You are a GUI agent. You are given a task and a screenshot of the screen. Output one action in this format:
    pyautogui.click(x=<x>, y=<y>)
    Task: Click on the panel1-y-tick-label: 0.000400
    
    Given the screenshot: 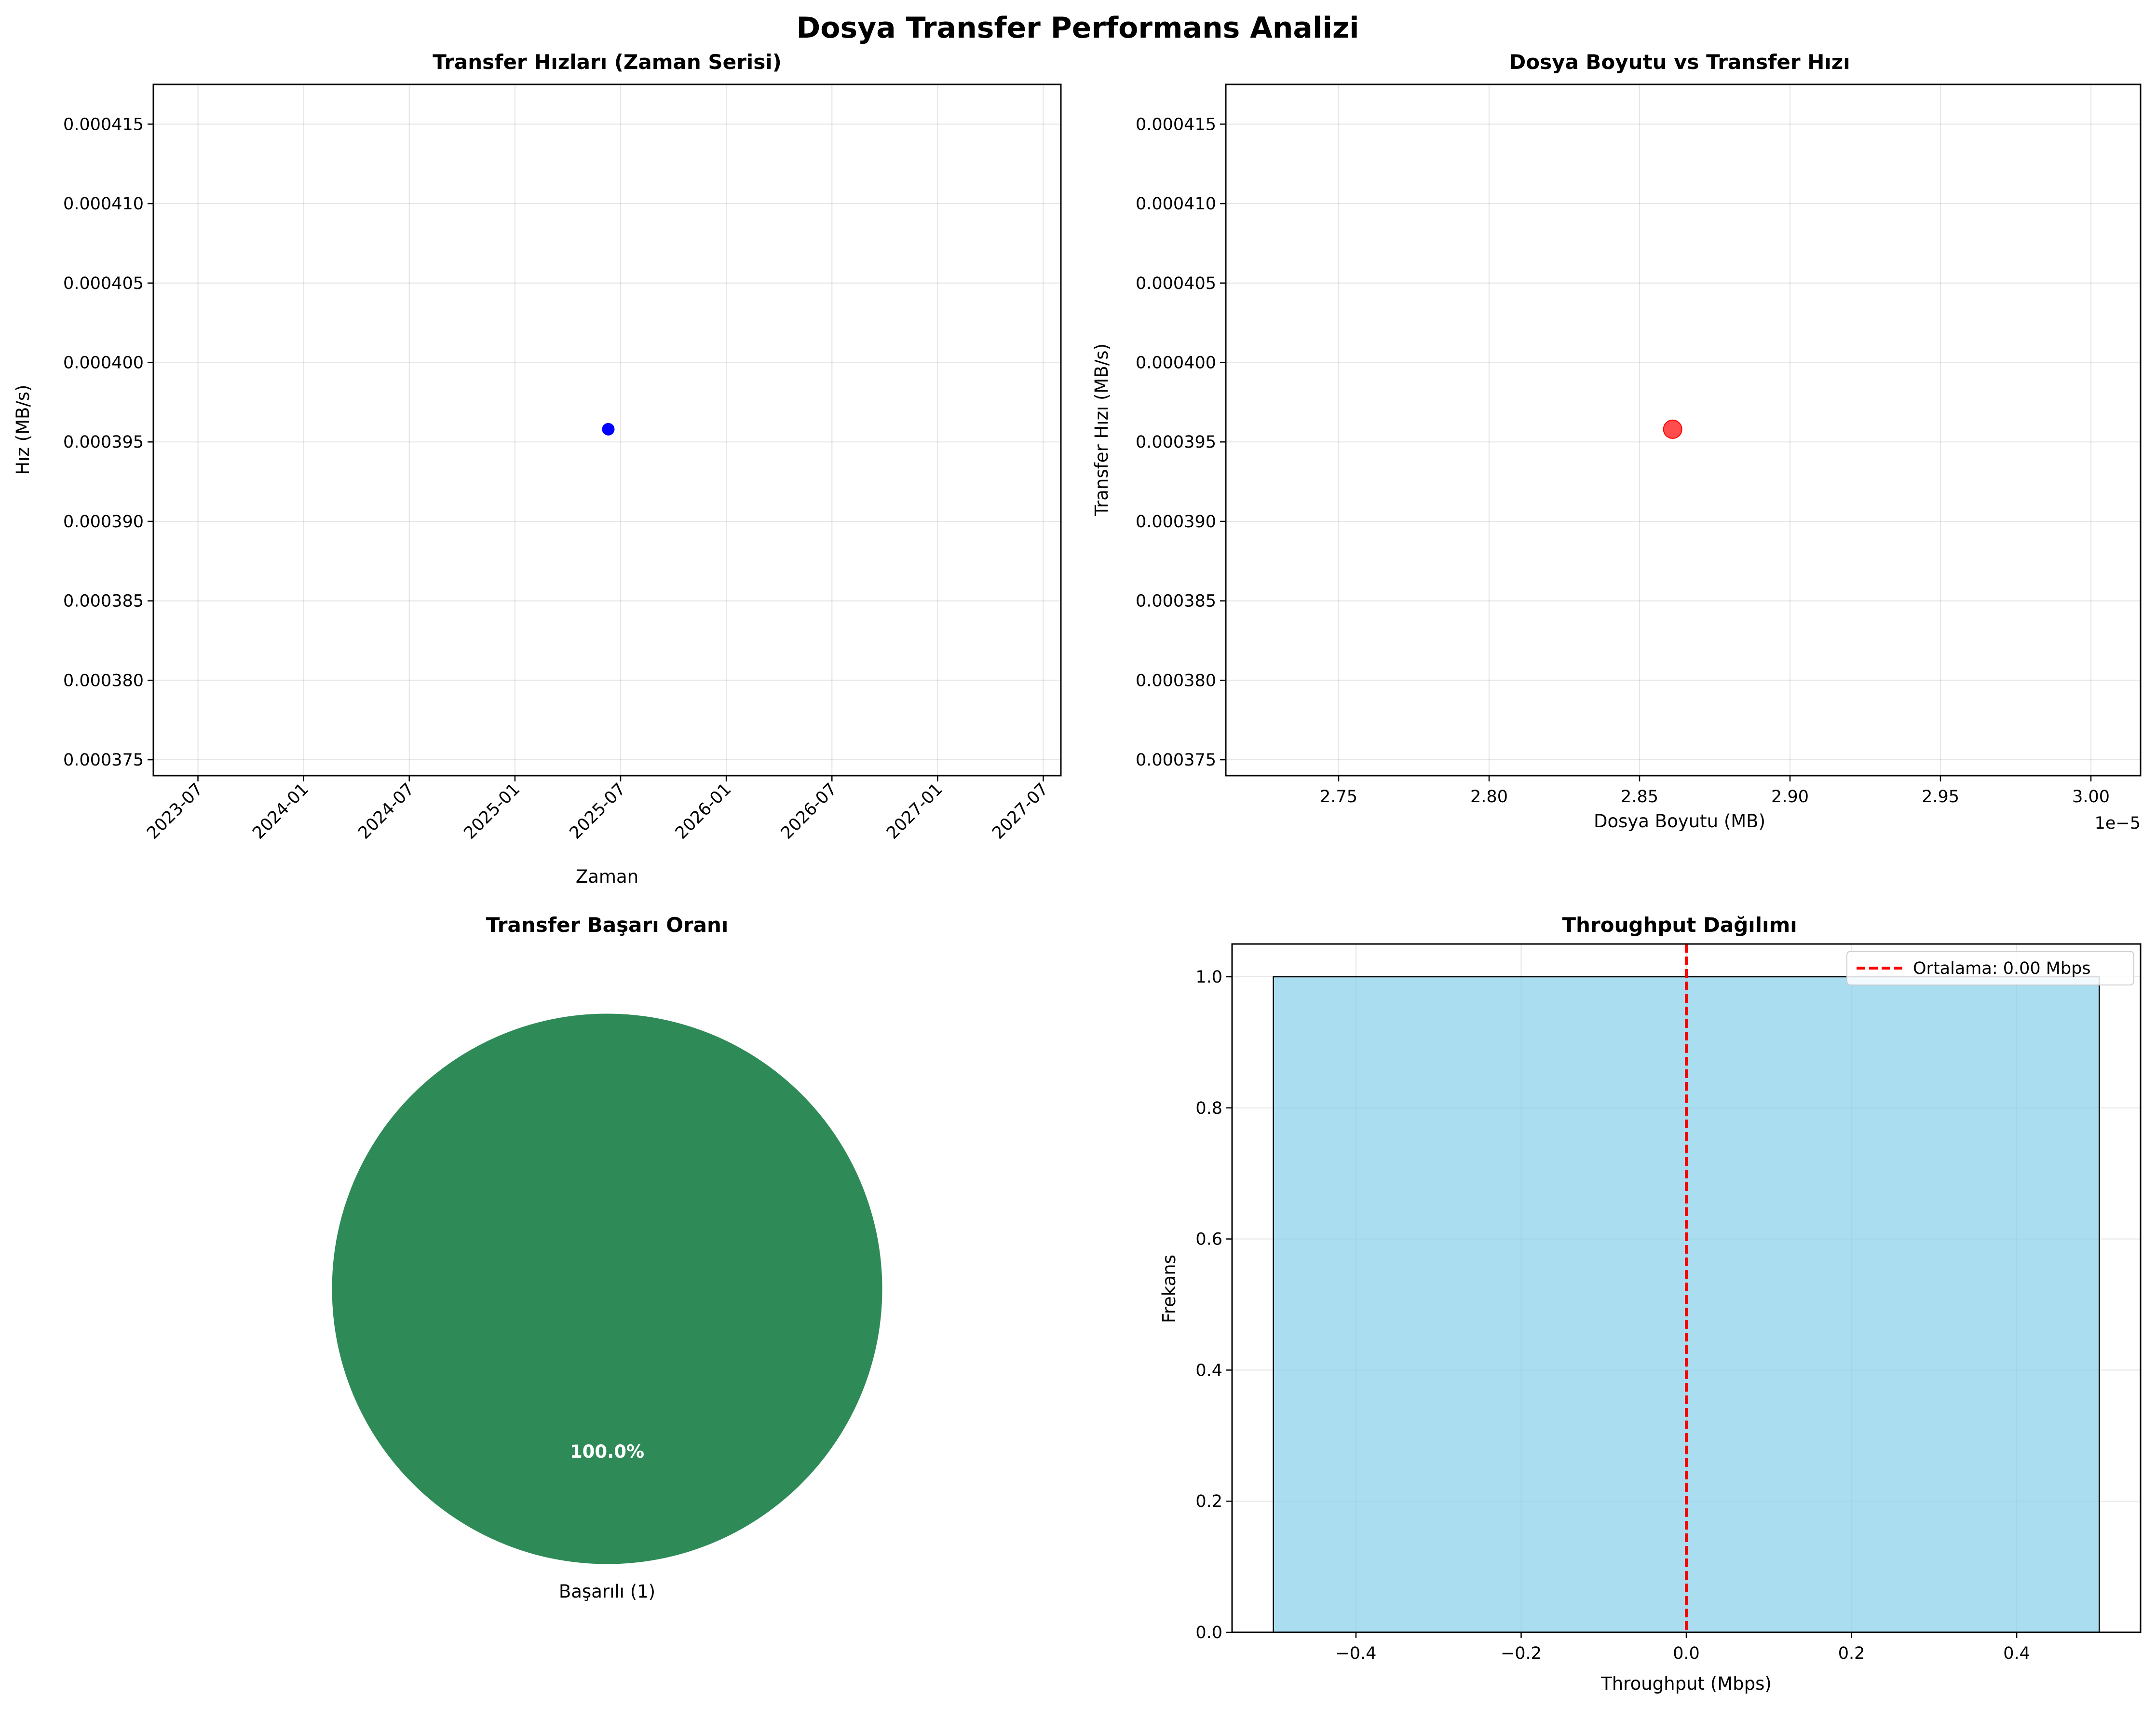 What is the action you would take?
    pyautogui.click(x=104, y=362)
    